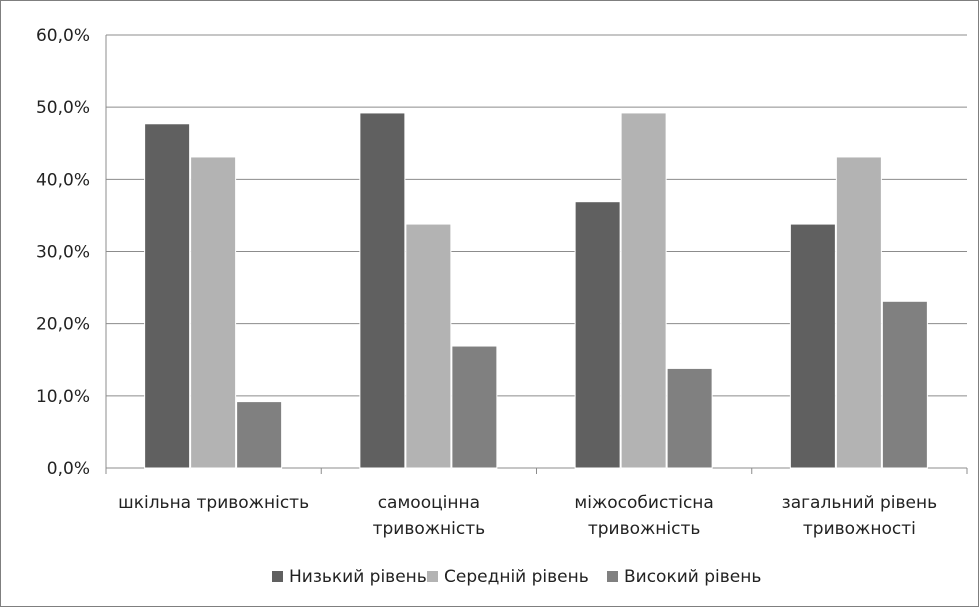  What do you see at coordinates (643, 503) in the screenshot?
I see `x-category-label-line: міжособистісна` at bounding box center [643, 503].